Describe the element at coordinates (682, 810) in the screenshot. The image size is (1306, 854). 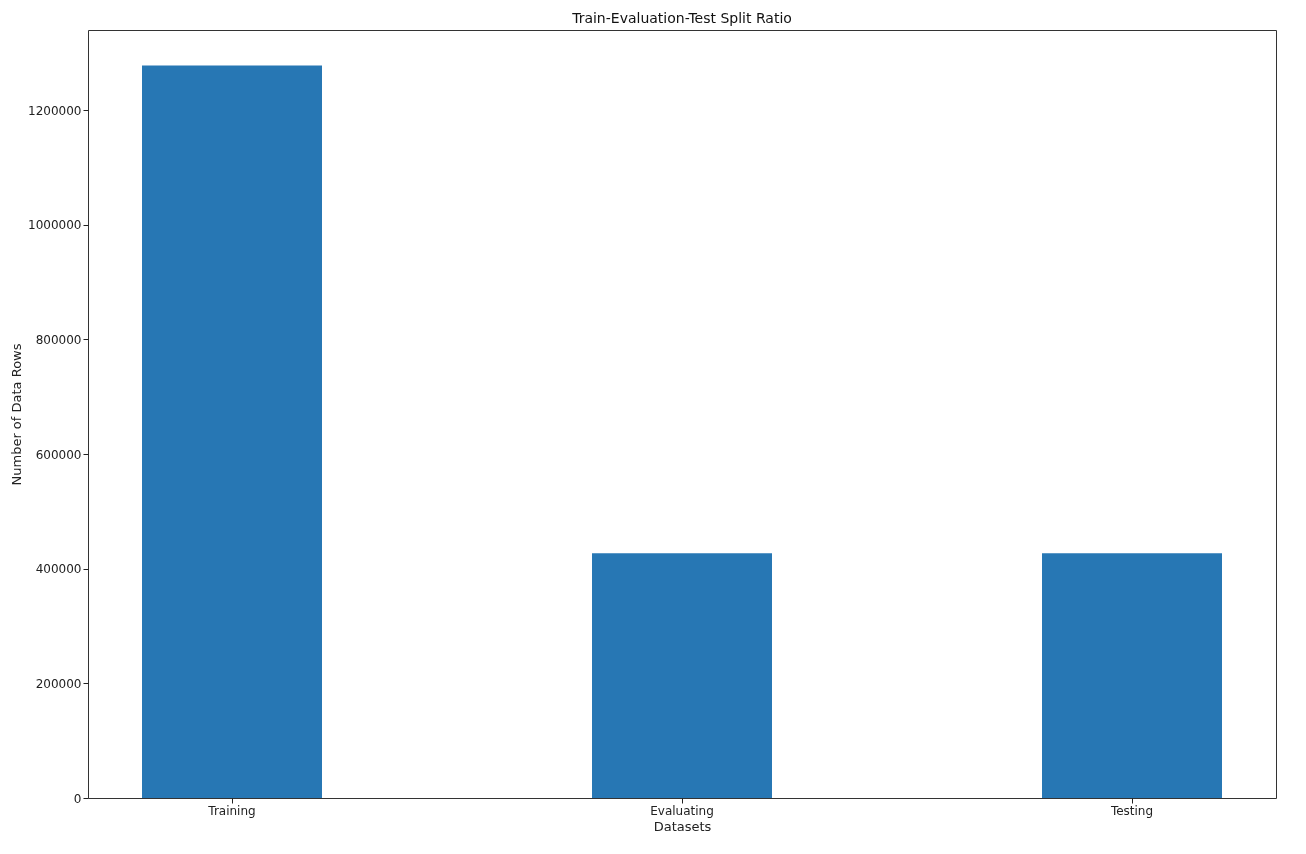
I see `x-tick-label: Evaluating` at that location.